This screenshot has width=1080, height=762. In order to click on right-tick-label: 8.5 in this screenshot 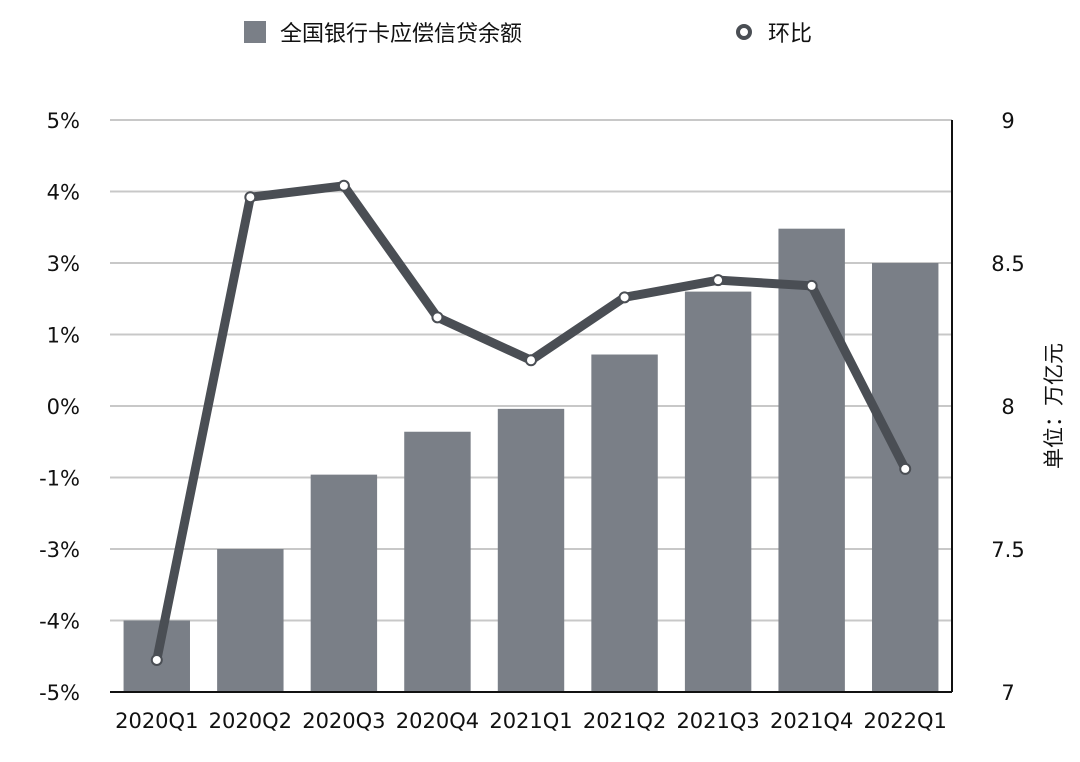, I will do `click(1007, 264)`.